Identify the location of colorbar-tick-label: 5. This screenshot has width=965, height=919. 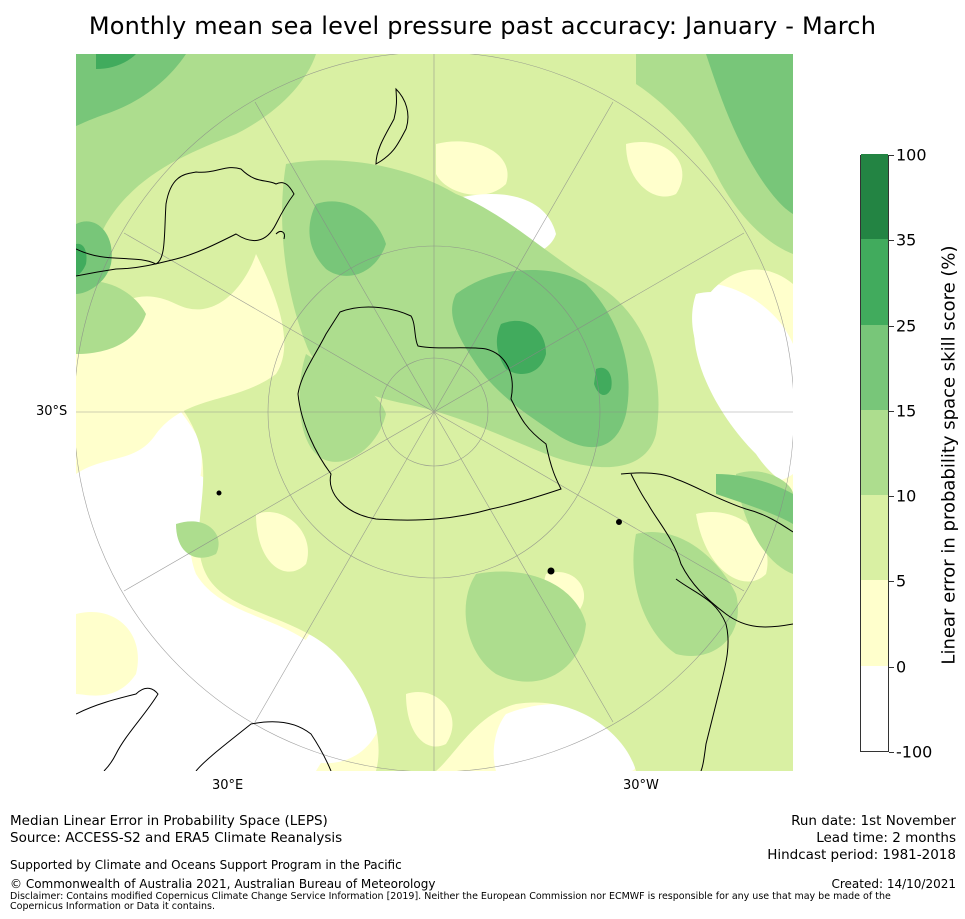
(901, 581).